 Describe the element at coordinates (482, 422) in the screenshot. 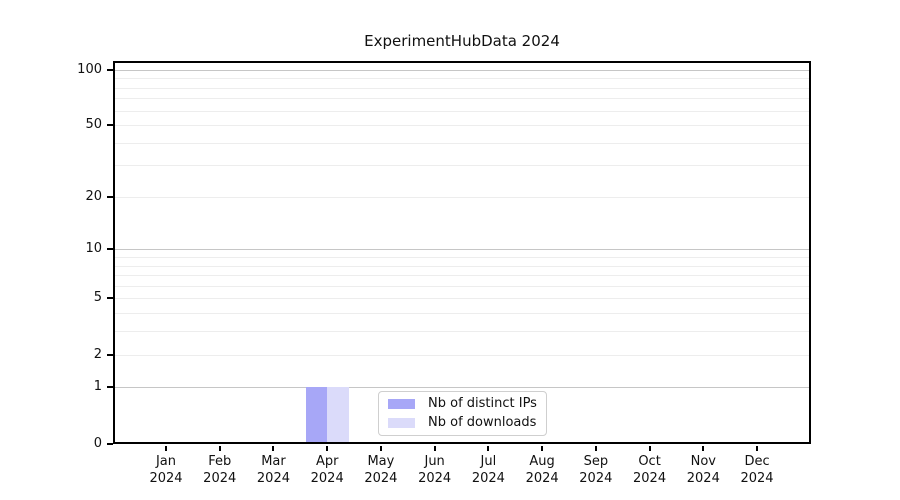

I see `legend-label-downloads: Nb of downloads` at that location.